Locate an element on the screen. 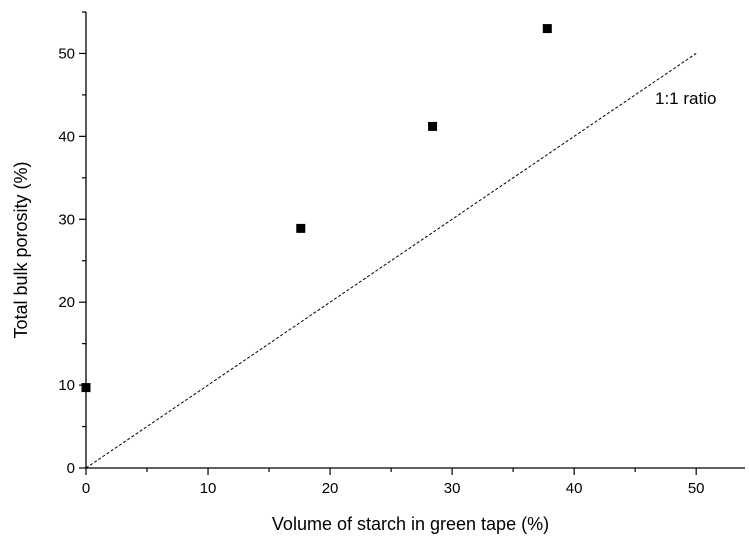 Image resolution: width=749 pixels, height=542 pixels. x-axis-ticks: 0 10 20 30 40 50 is located at coordinates (393, 482).